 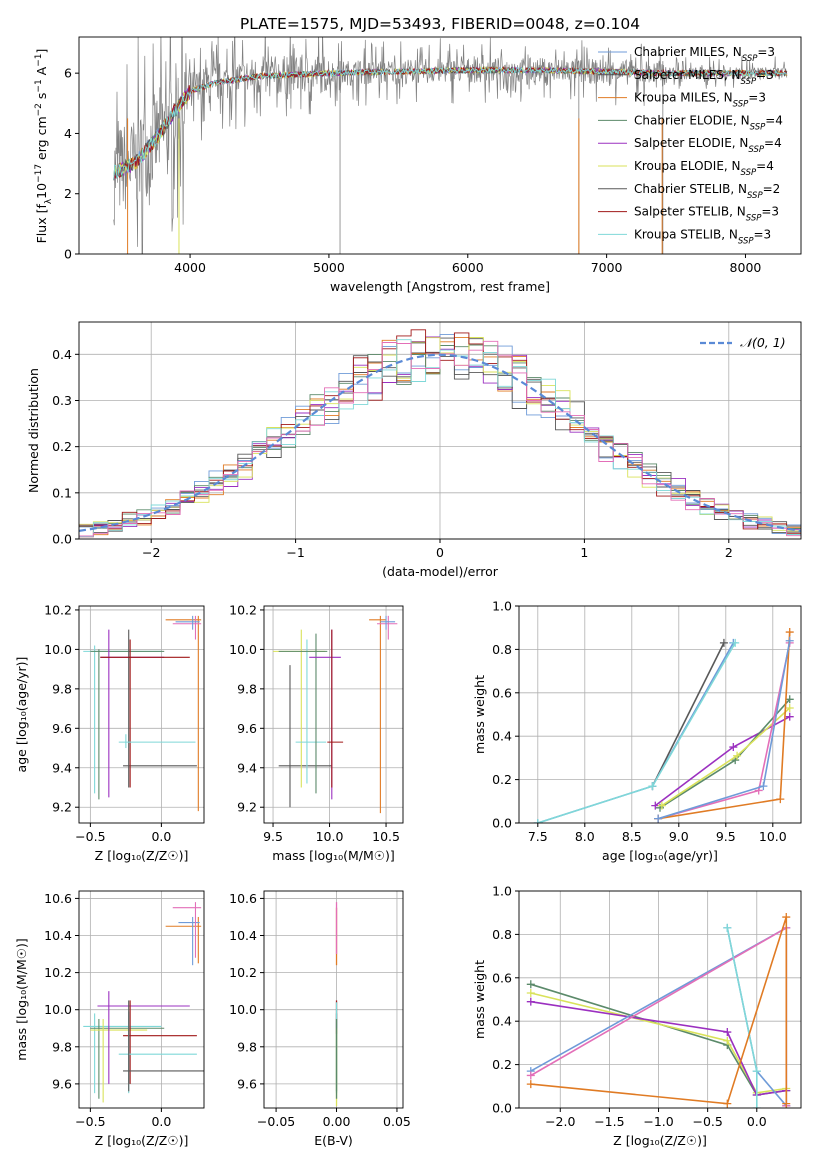 What do you see at coordinates (62, 400) in the screenshot?
I see `y-tick-label: 0.3` at bounding box center [62, 400].